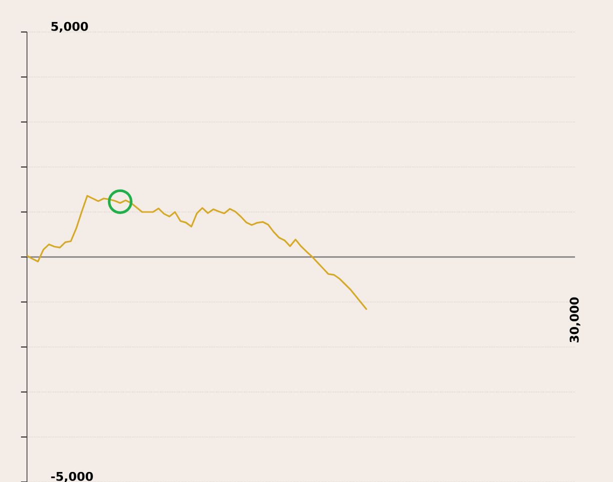  What do you see at coordinates (575, 319) in the screenshot?
I see `annotation: 30,000` at bounding box center [575, 319].